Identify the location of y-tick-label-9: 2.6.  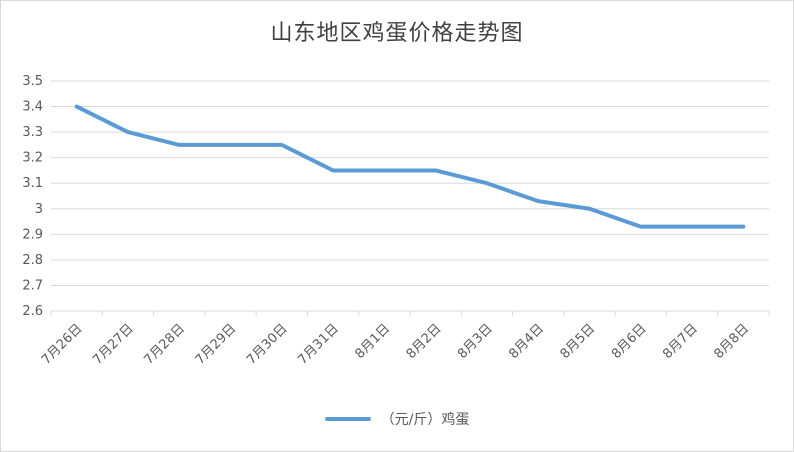
(32, 311).